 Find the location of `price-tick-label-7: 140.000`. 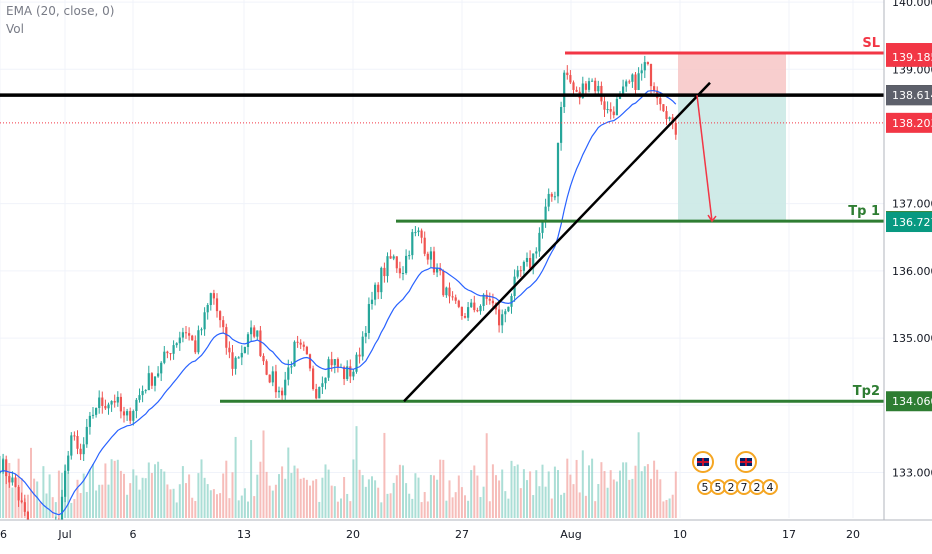

price-tick-label-7: 140.000 is located at coordinates (912, 4).